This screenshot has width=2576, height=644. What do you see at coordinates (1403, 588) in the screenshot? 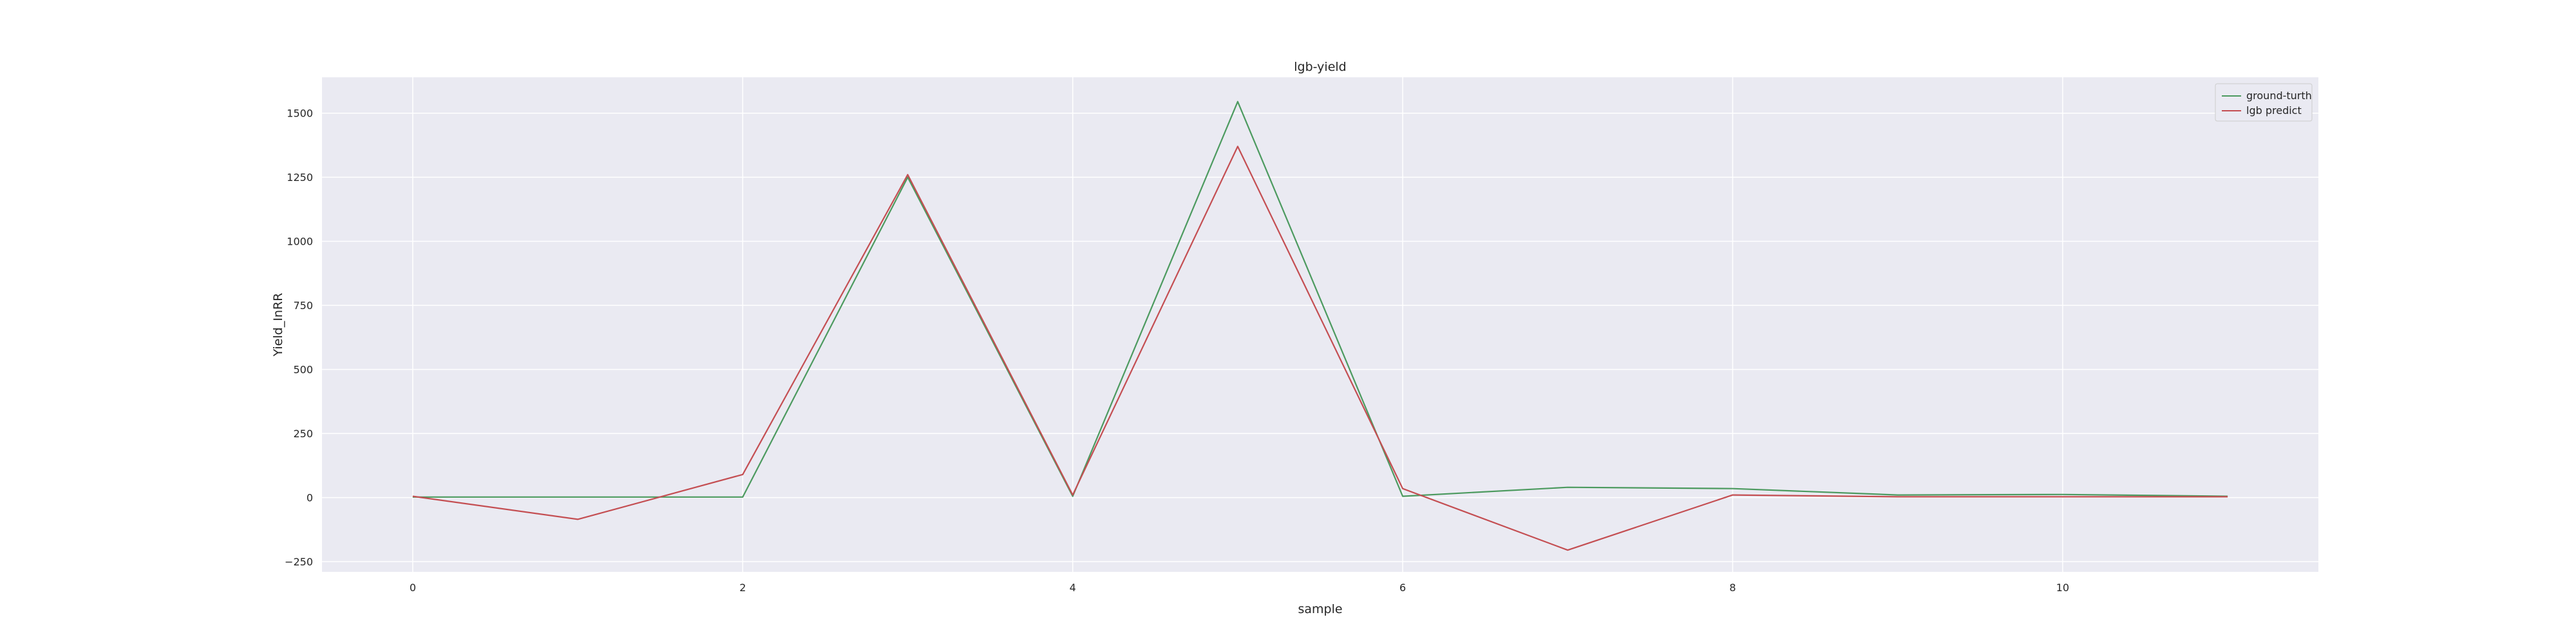
I see `x-tick-label: 6` at bounding box center [1403, 588].